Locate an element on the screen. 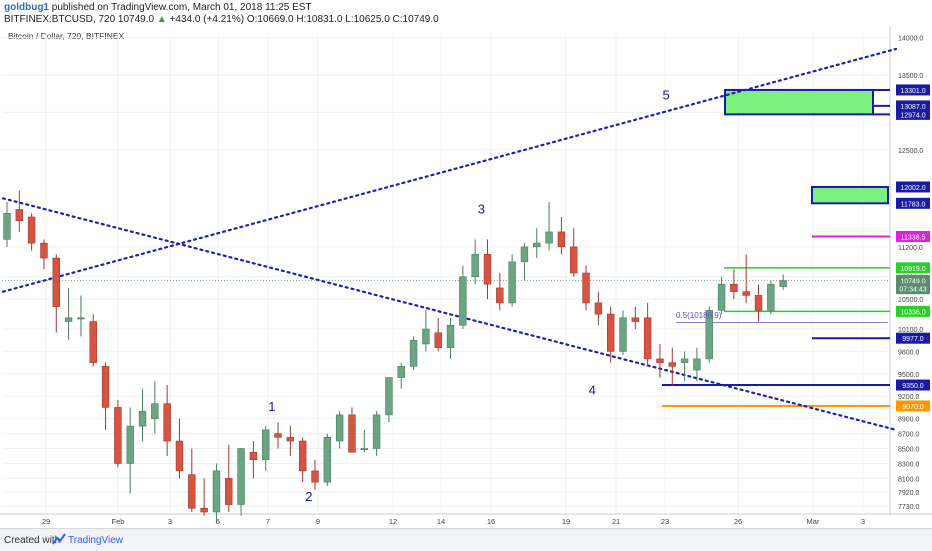  time-tick-label: 9 is located at coordinates (318, 521).